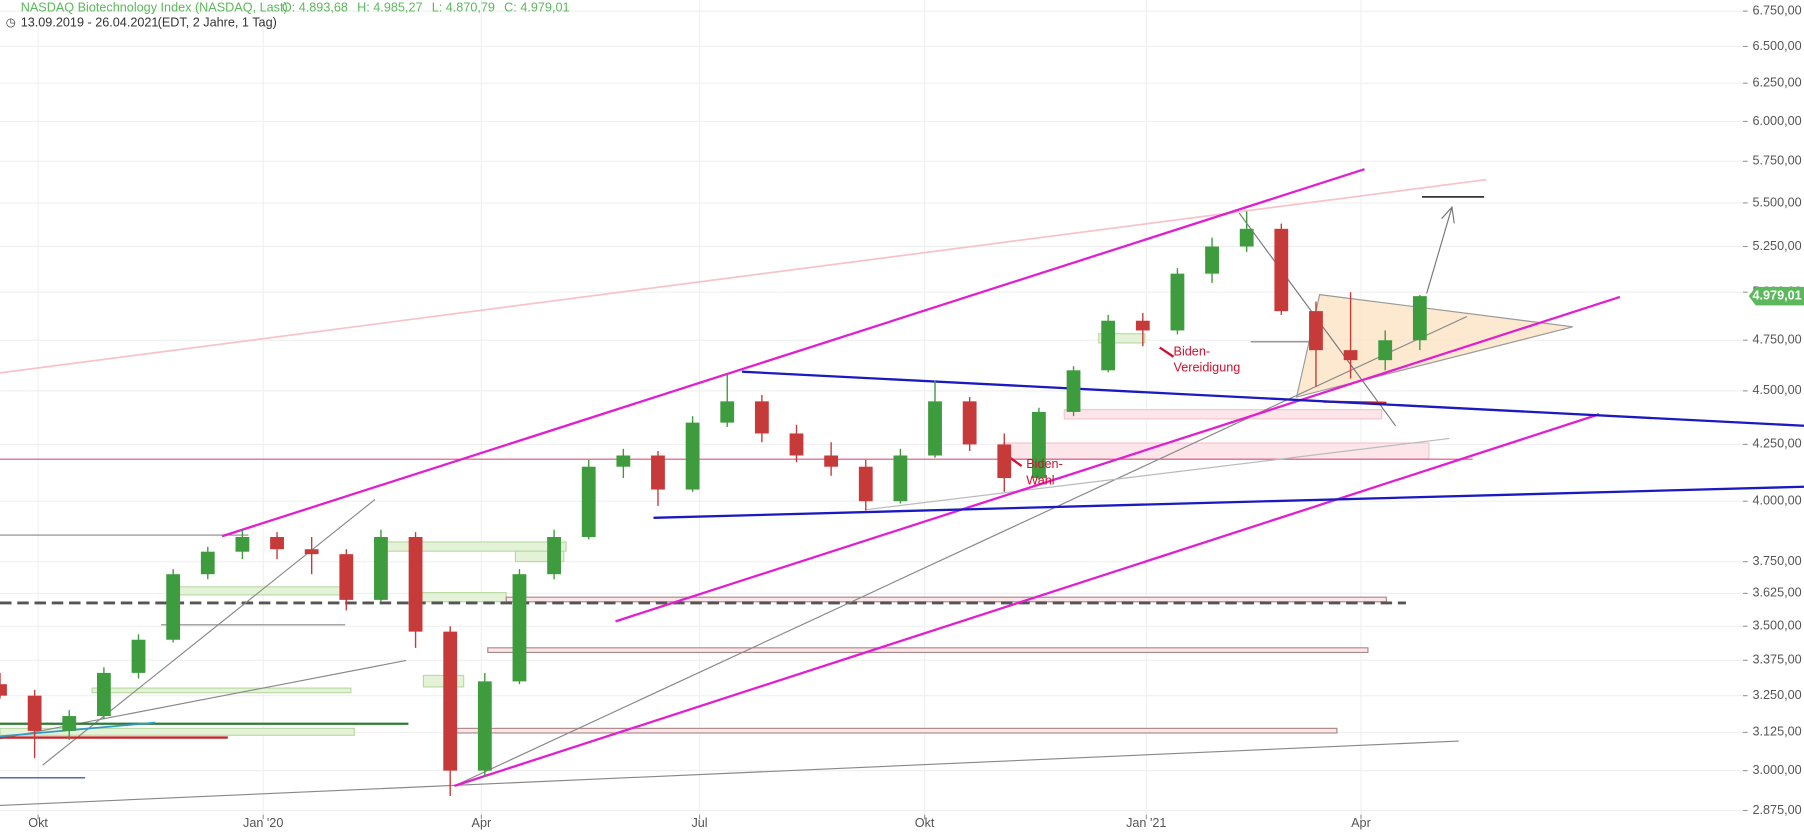  Describe the element at coordinates (1776, 444) in the screenshot. I see `y-tick-label: 4.250,00` at that location.